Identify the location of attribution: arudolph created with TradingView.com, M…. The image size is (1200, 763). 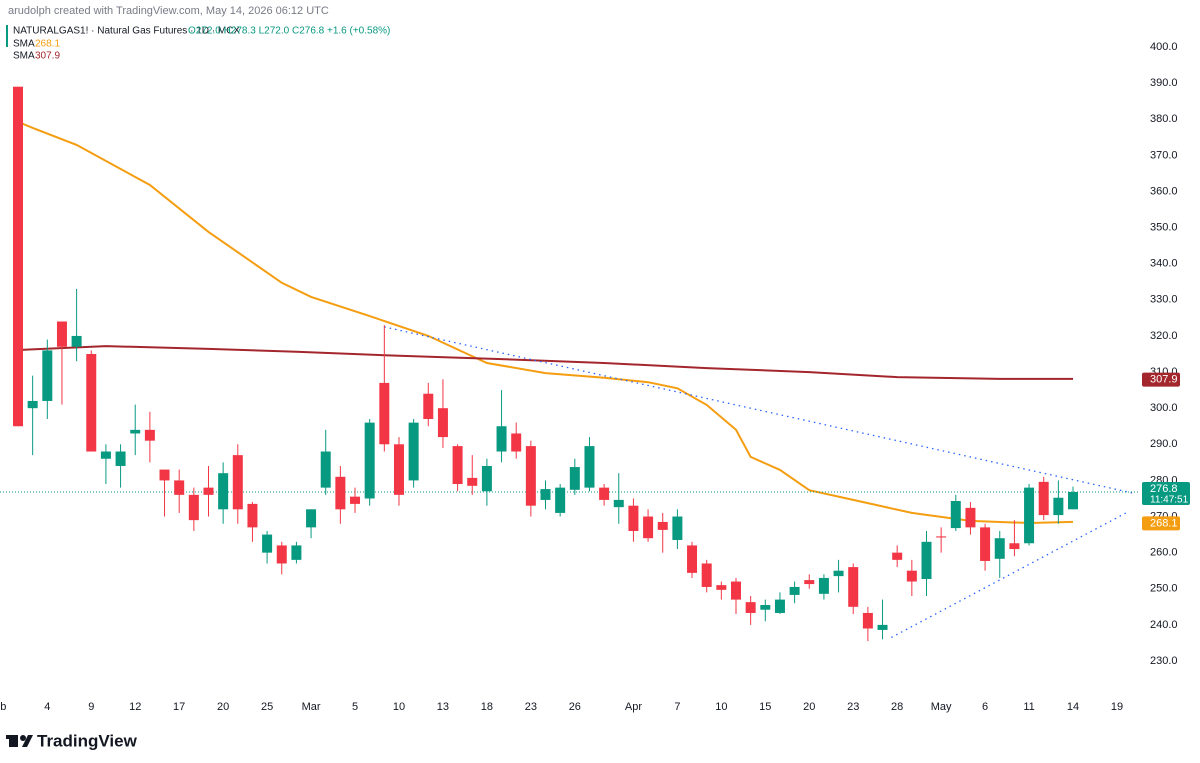
(168, 11).